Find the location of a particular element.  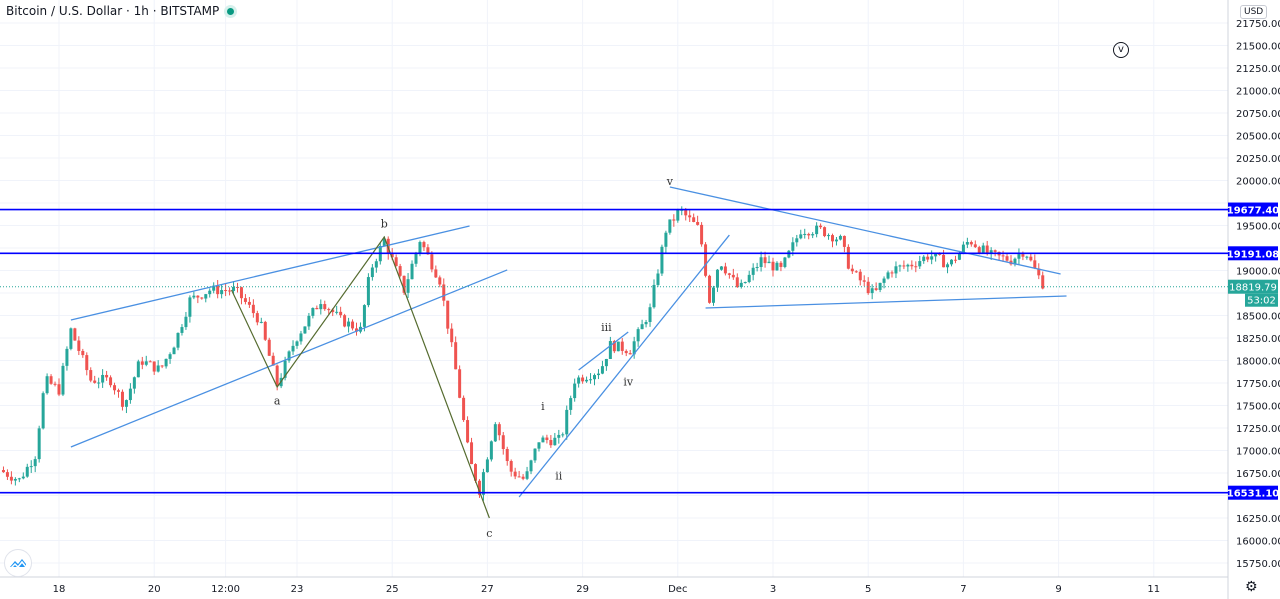

currency-label: USD is located at coordinates (1254, 12).